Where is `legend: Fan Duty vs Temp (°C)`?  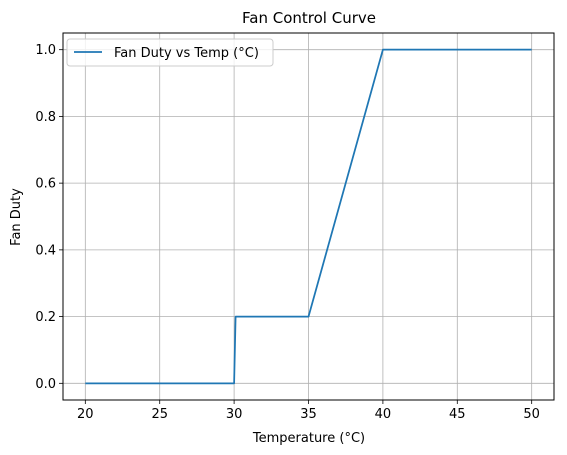 legend: Fan Duty vs Temp (°C) is located at coordinates (170, 52).